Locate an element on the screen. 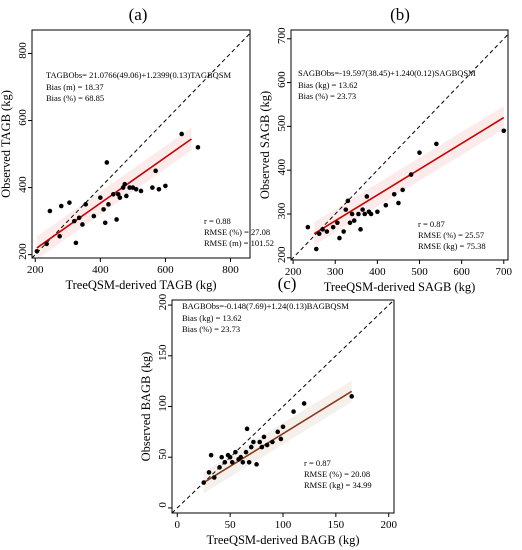 This screenshot has width=522, height=550. x-axis-title: TreeQSM-derived SAGB (kg) is located at coordinates (400, 287).